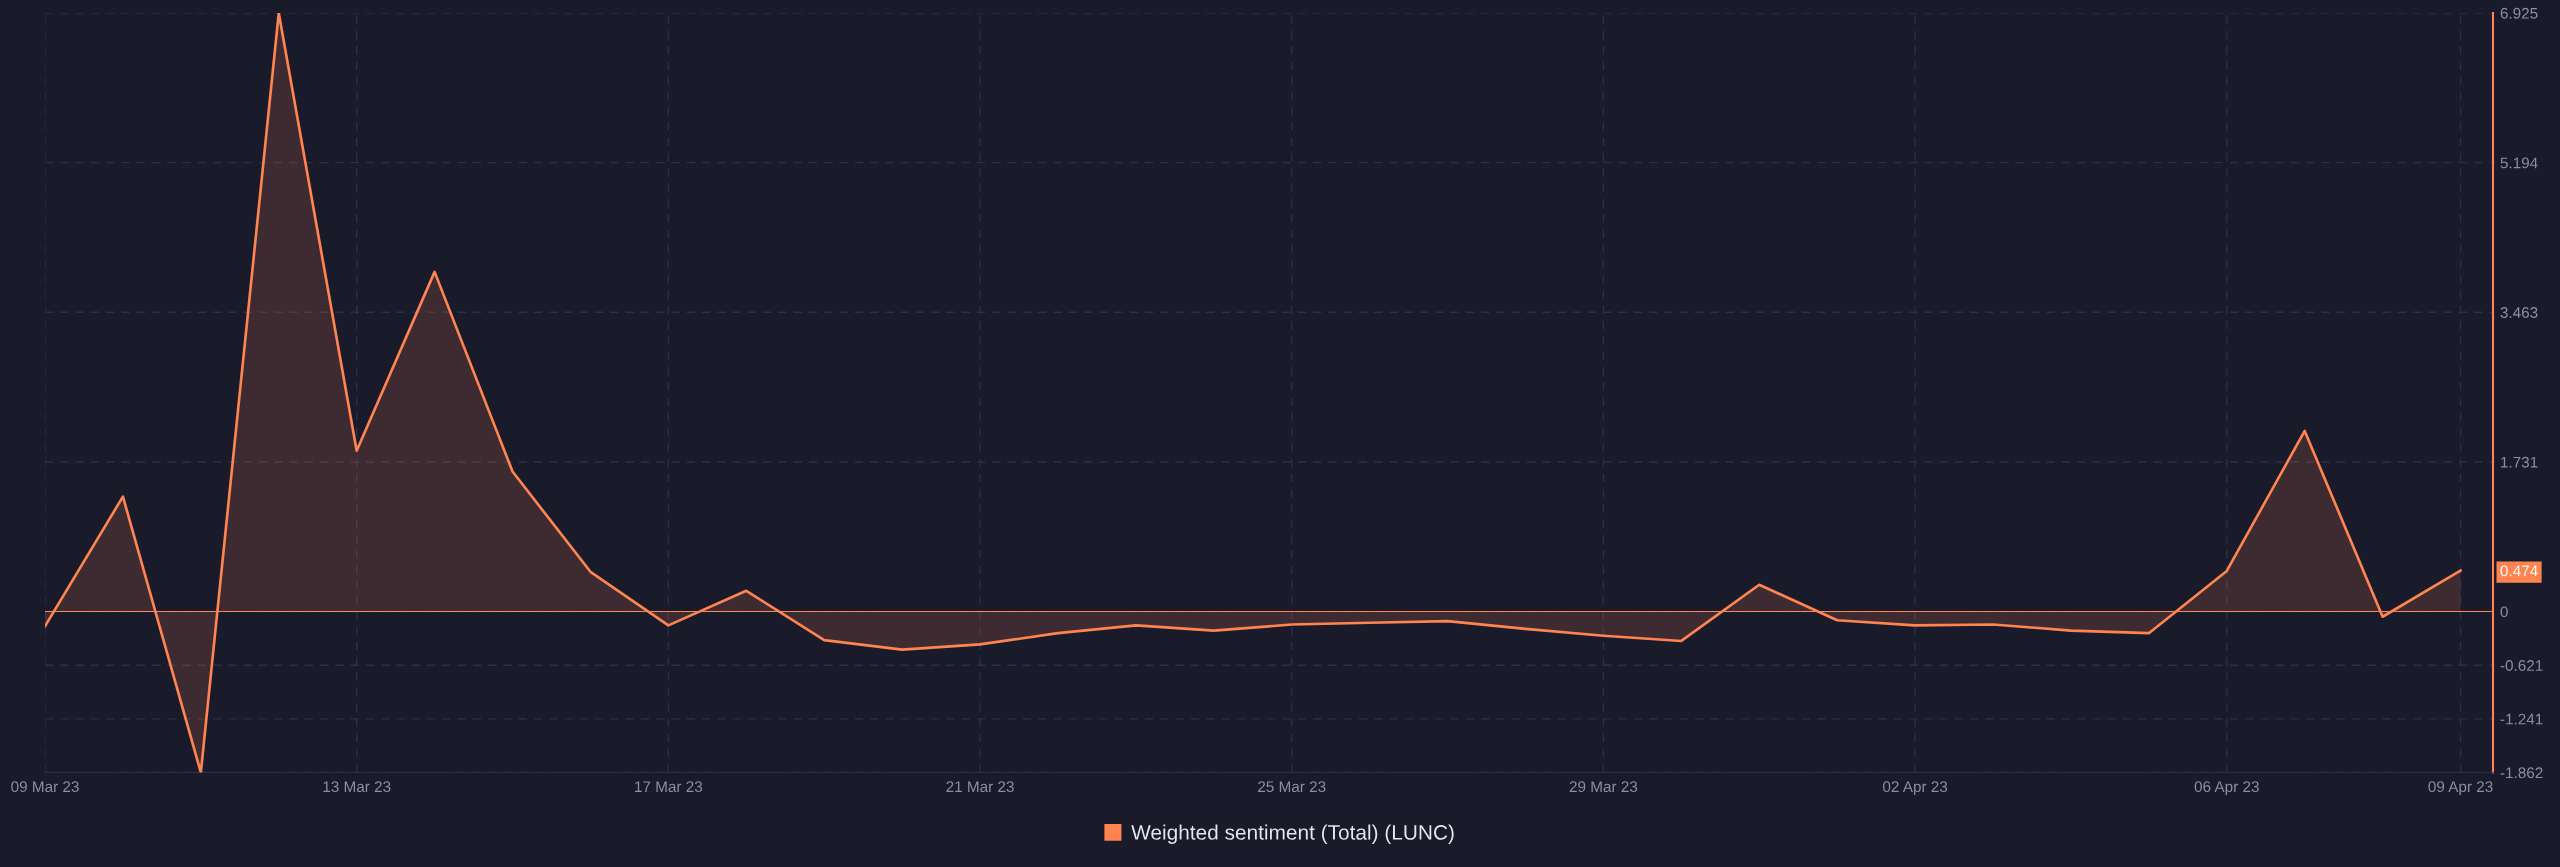 This screenshot has height=867, width=2560. Describe the element at coordinates (669, 787) in the screenshot. I see `x-tick-label: 17 Mar 23` at that location.